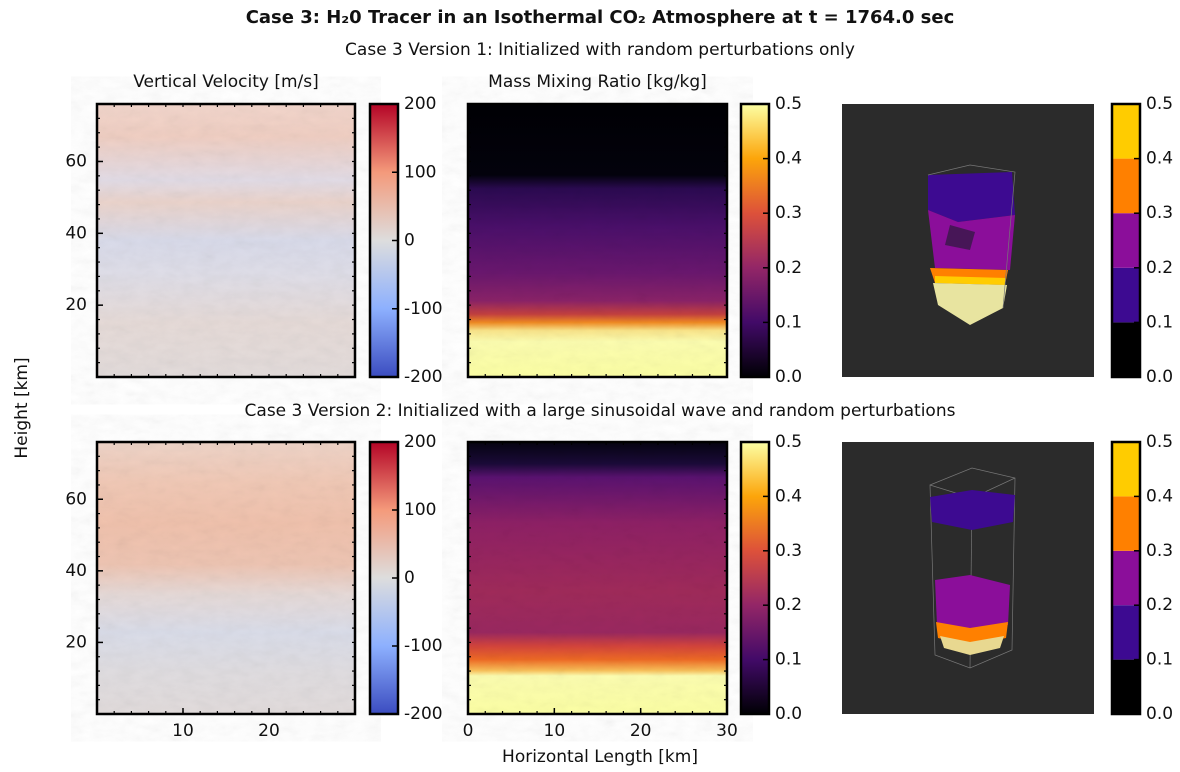 Image resolution: width=1180 pixels, height=772 pixels. What do you see at coordinates (22, 407) in the screenshot?
I see `y-axis-label: Height [km]` at bounding box center [22, 407].